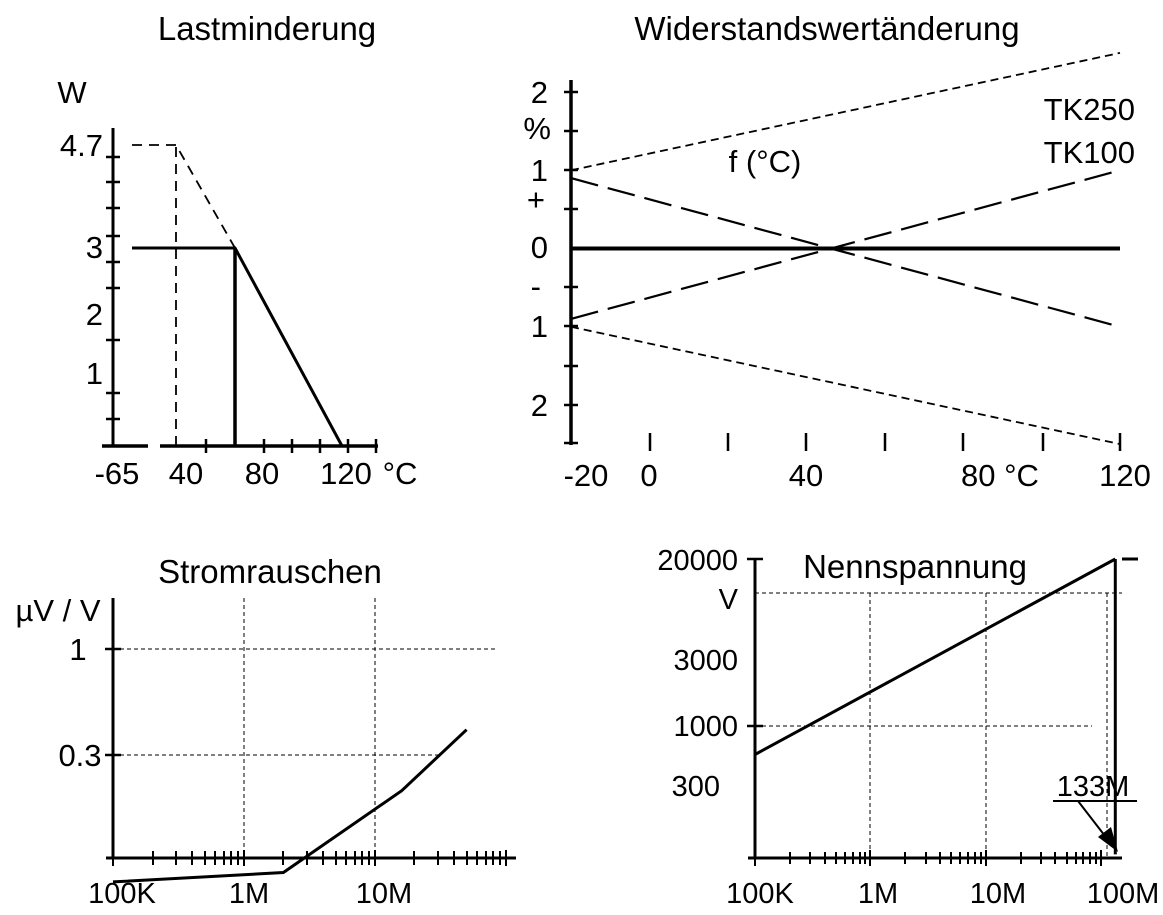 The height and width of the screenshot is (915, 1163). I want to click on y-tick-label-20000: 20000, so click(697, 561).